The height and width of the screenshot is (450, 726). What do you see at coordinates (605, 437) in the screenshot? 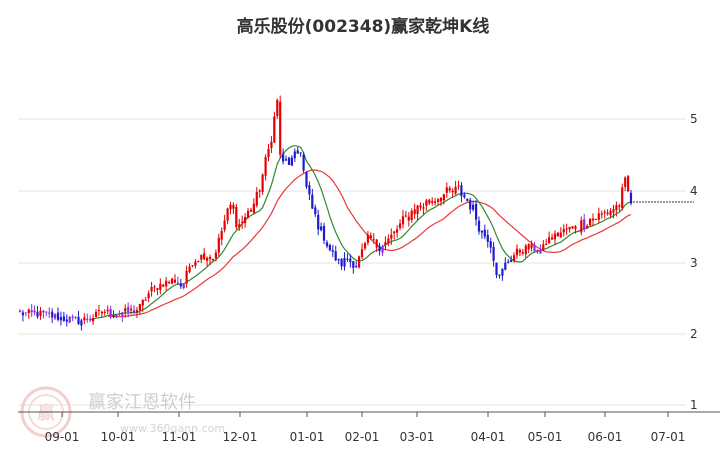
I see `x-tick-label: 06-01` at bounding box center [605, 437].